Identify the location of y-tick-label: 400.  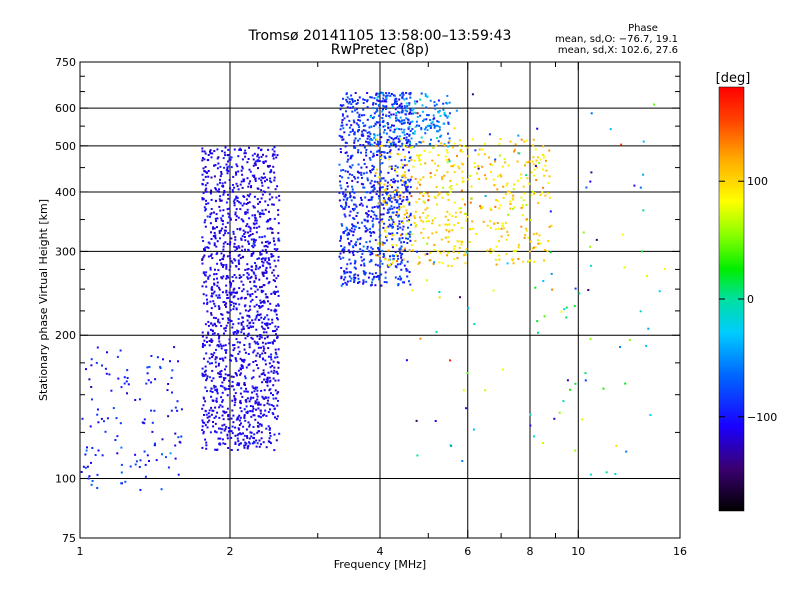
(65, 192).